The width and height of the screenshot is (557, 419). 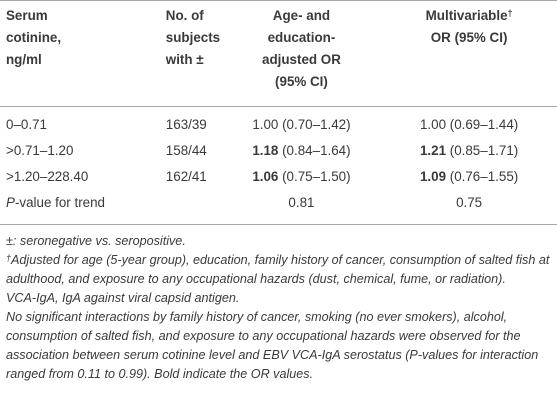 I want to click on trend-count, so click(x=166, y=203).